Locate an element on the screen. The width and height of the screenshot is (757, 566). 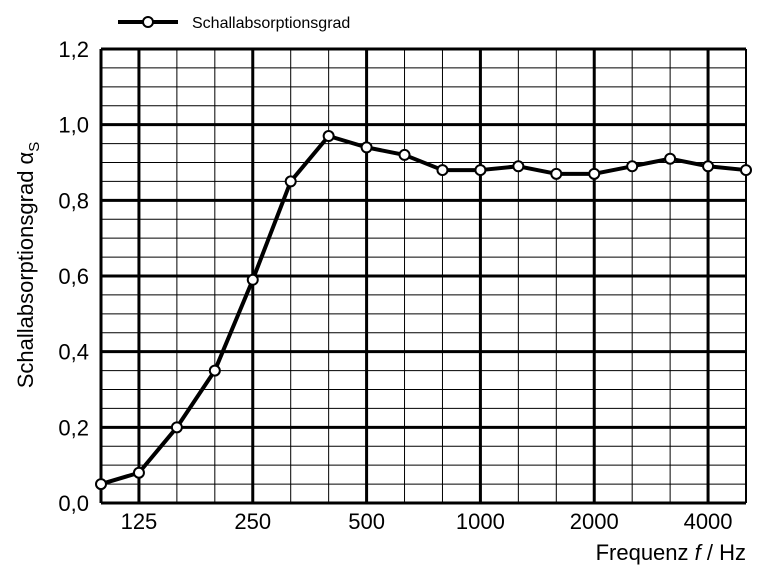
y-axis-title-main: Schallabsorptionsgrad α is located at coordinates (25, 269).